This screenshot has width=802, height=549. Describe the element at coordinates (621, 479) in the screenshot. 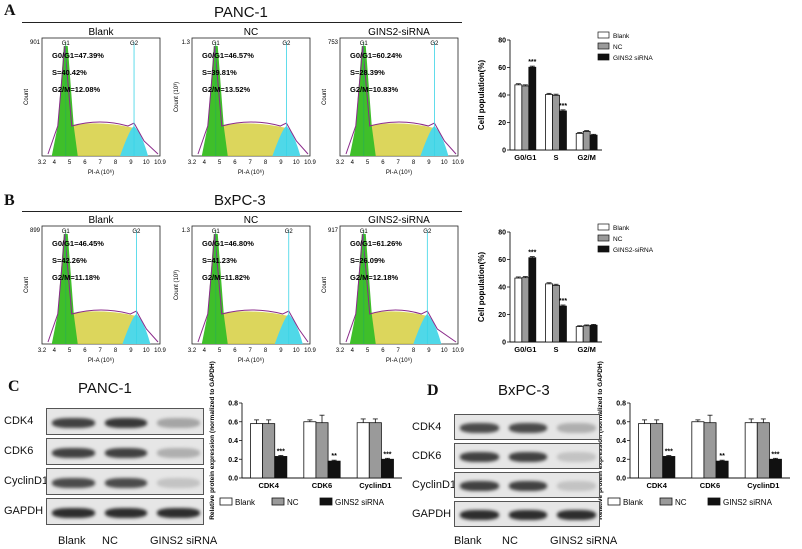

I see `y-tick-label: 0.0` at that location.